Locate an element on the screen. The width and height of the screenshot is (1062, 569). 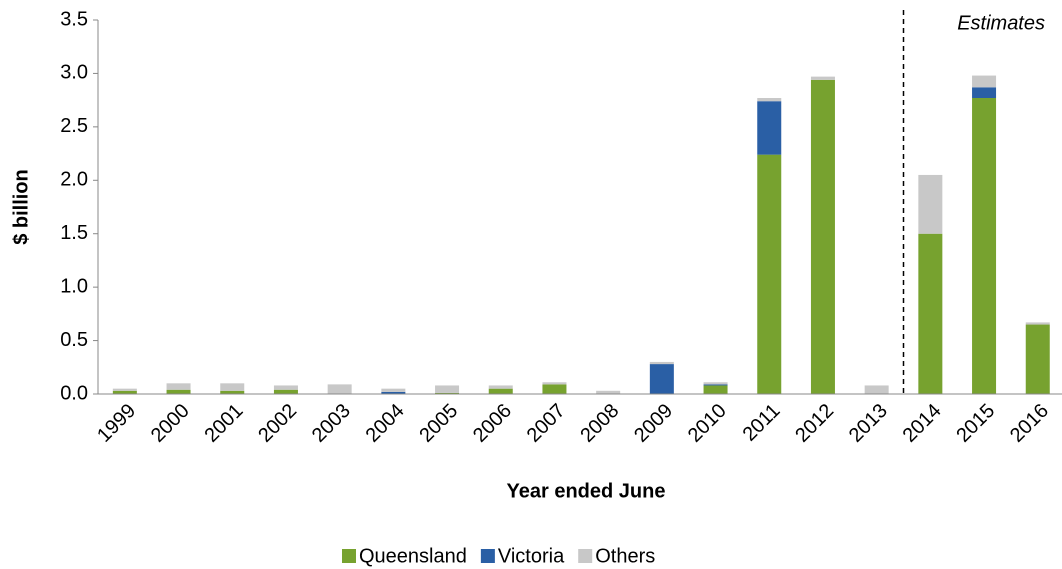
x-tick-label: 2011 is located at coordinates (762, 423).